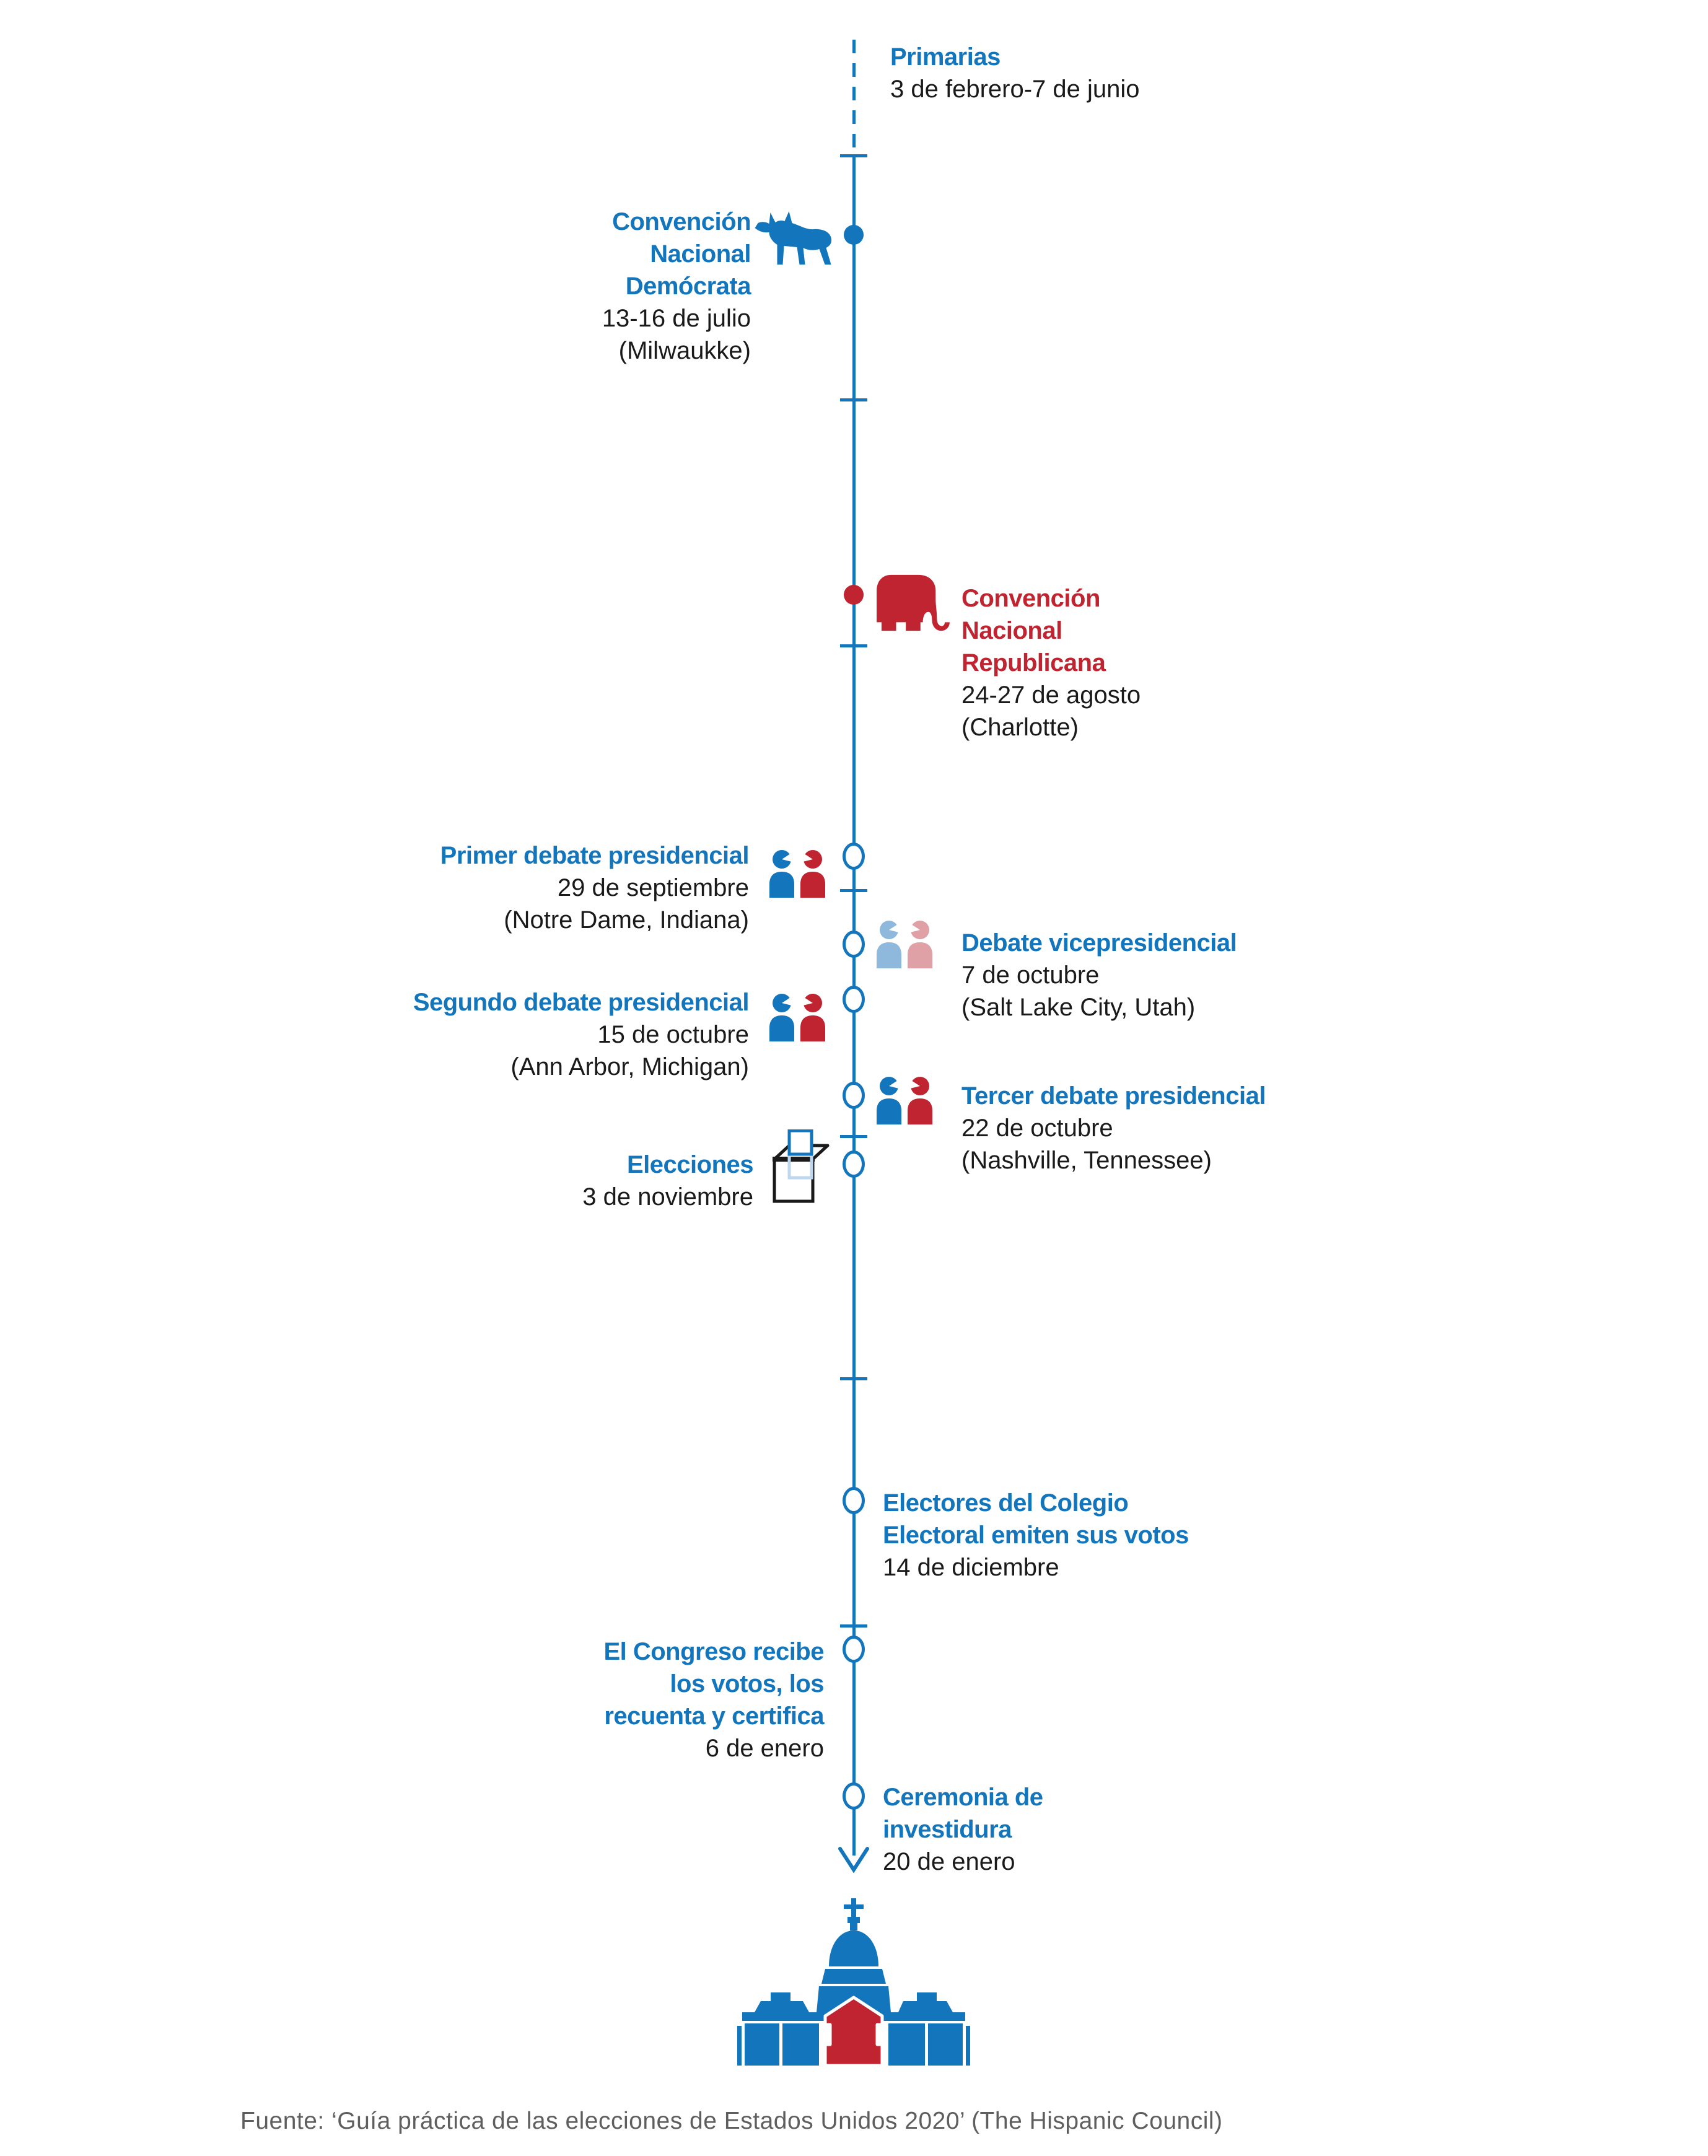 The image size is (1708, 2156). What do you see at coordinates (1030, 975) in the screenshot?
I see `event-date: 7 de octubre` at bounding box center [1030, 975].